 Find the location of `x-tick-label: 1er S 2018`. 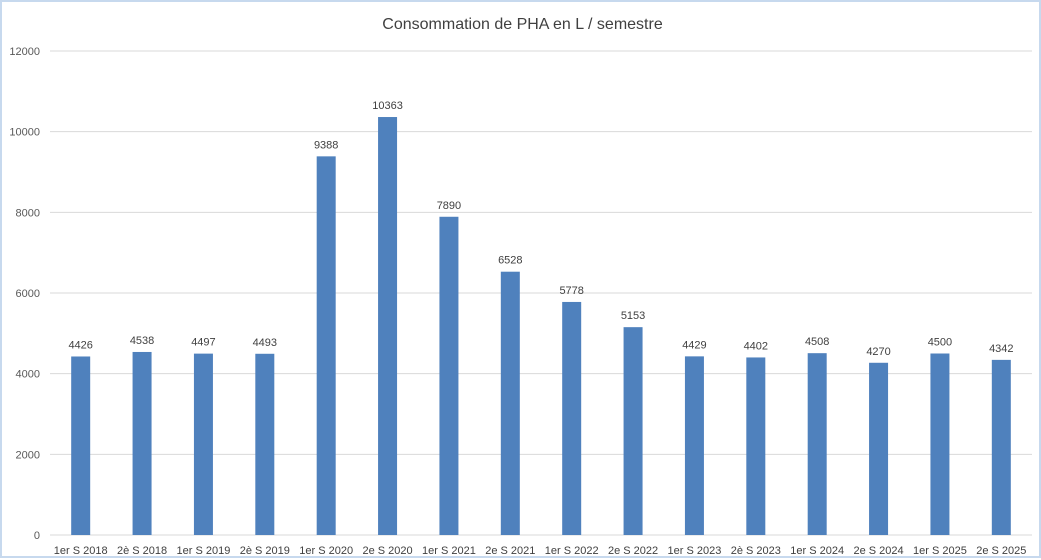

x-tick-label: 1er S 2018 is located at coordinates (81, 551).